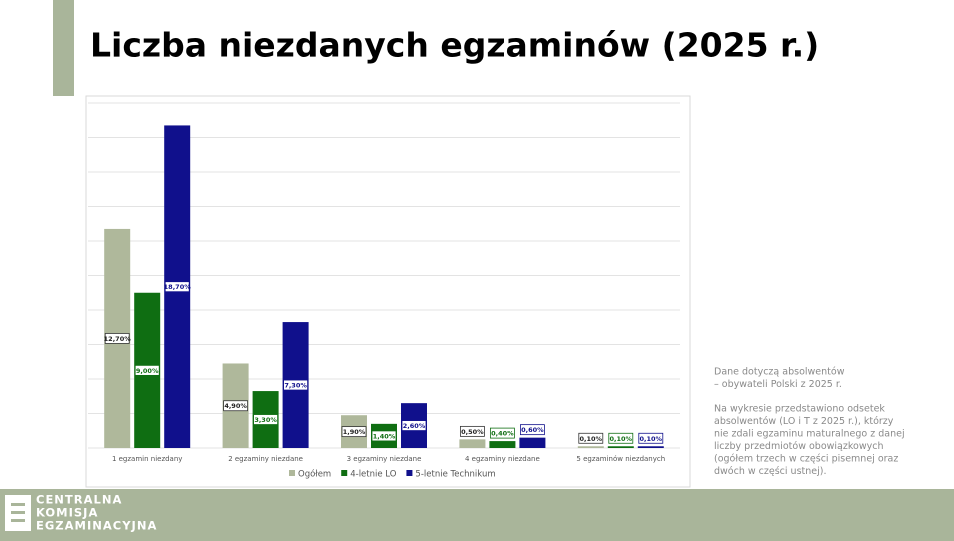 The width and height of the screenshot is (954, 541). I want to click on org-name: CENTRALNA, so click(79, 500).